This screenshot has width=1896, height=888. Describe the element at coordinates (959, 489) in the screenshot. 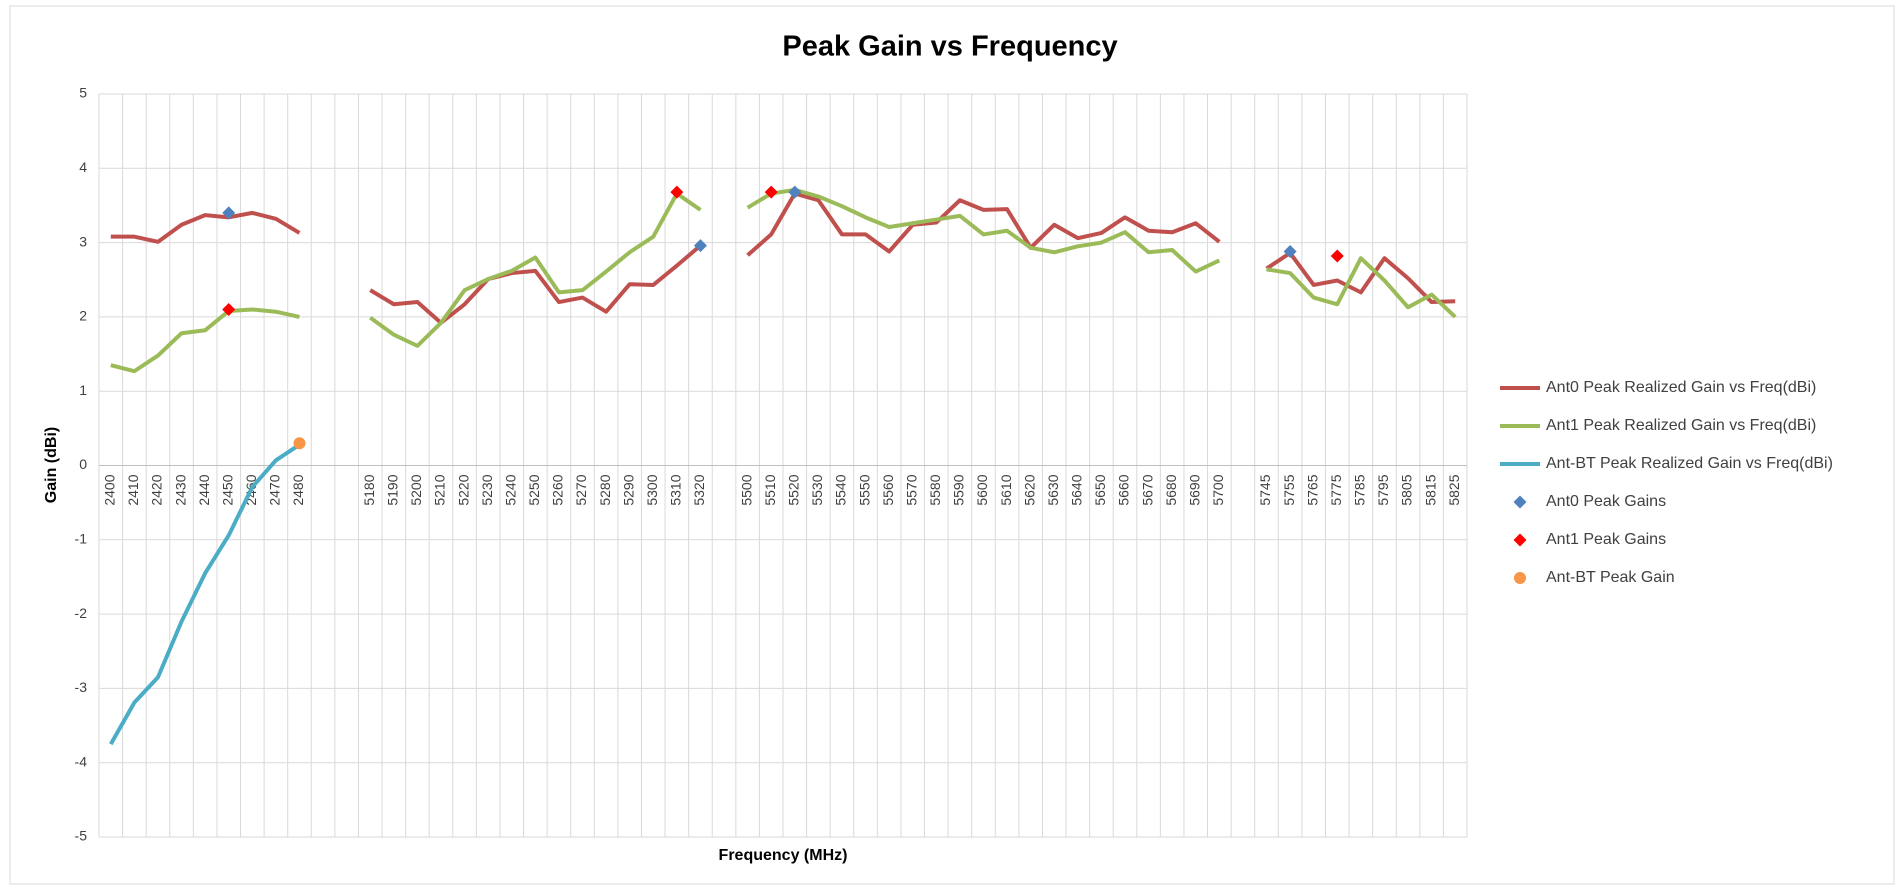

I see `x-tick-label: 5590` at that location.